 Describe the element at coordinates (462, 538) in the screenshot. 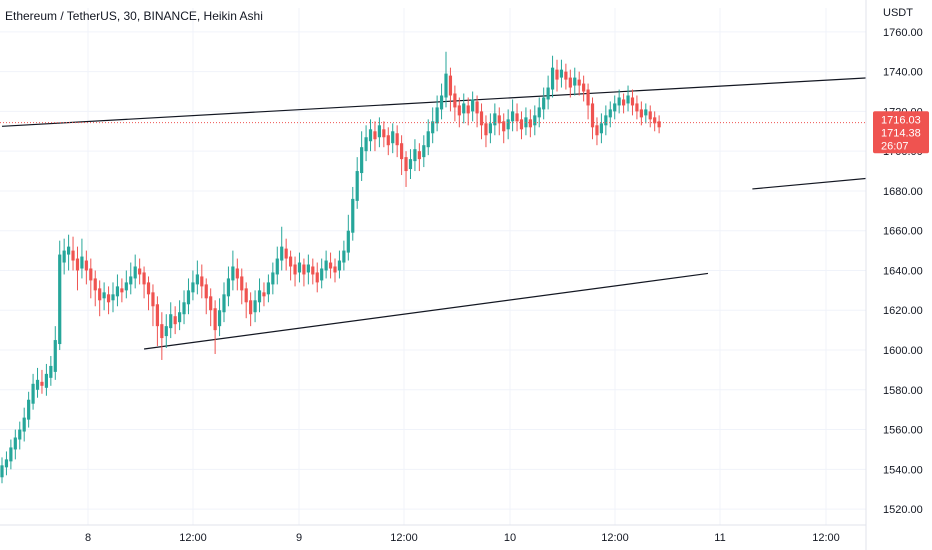

I see `time-axis-ticks: 8 12:00 9 12:00 10 12:00 11 12:00` at that location.